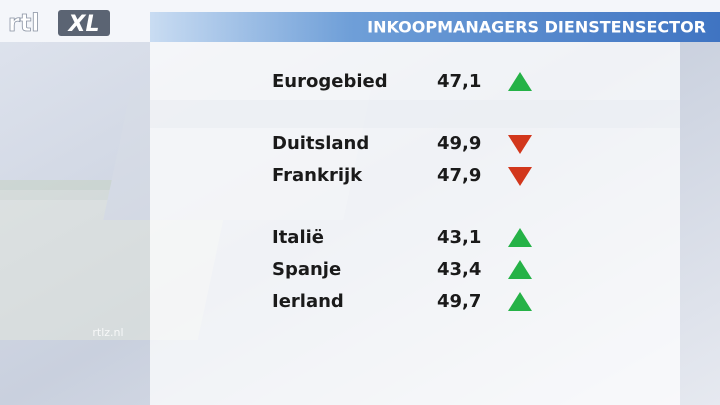  I want to click on country: Spanje, so click(306, 269).